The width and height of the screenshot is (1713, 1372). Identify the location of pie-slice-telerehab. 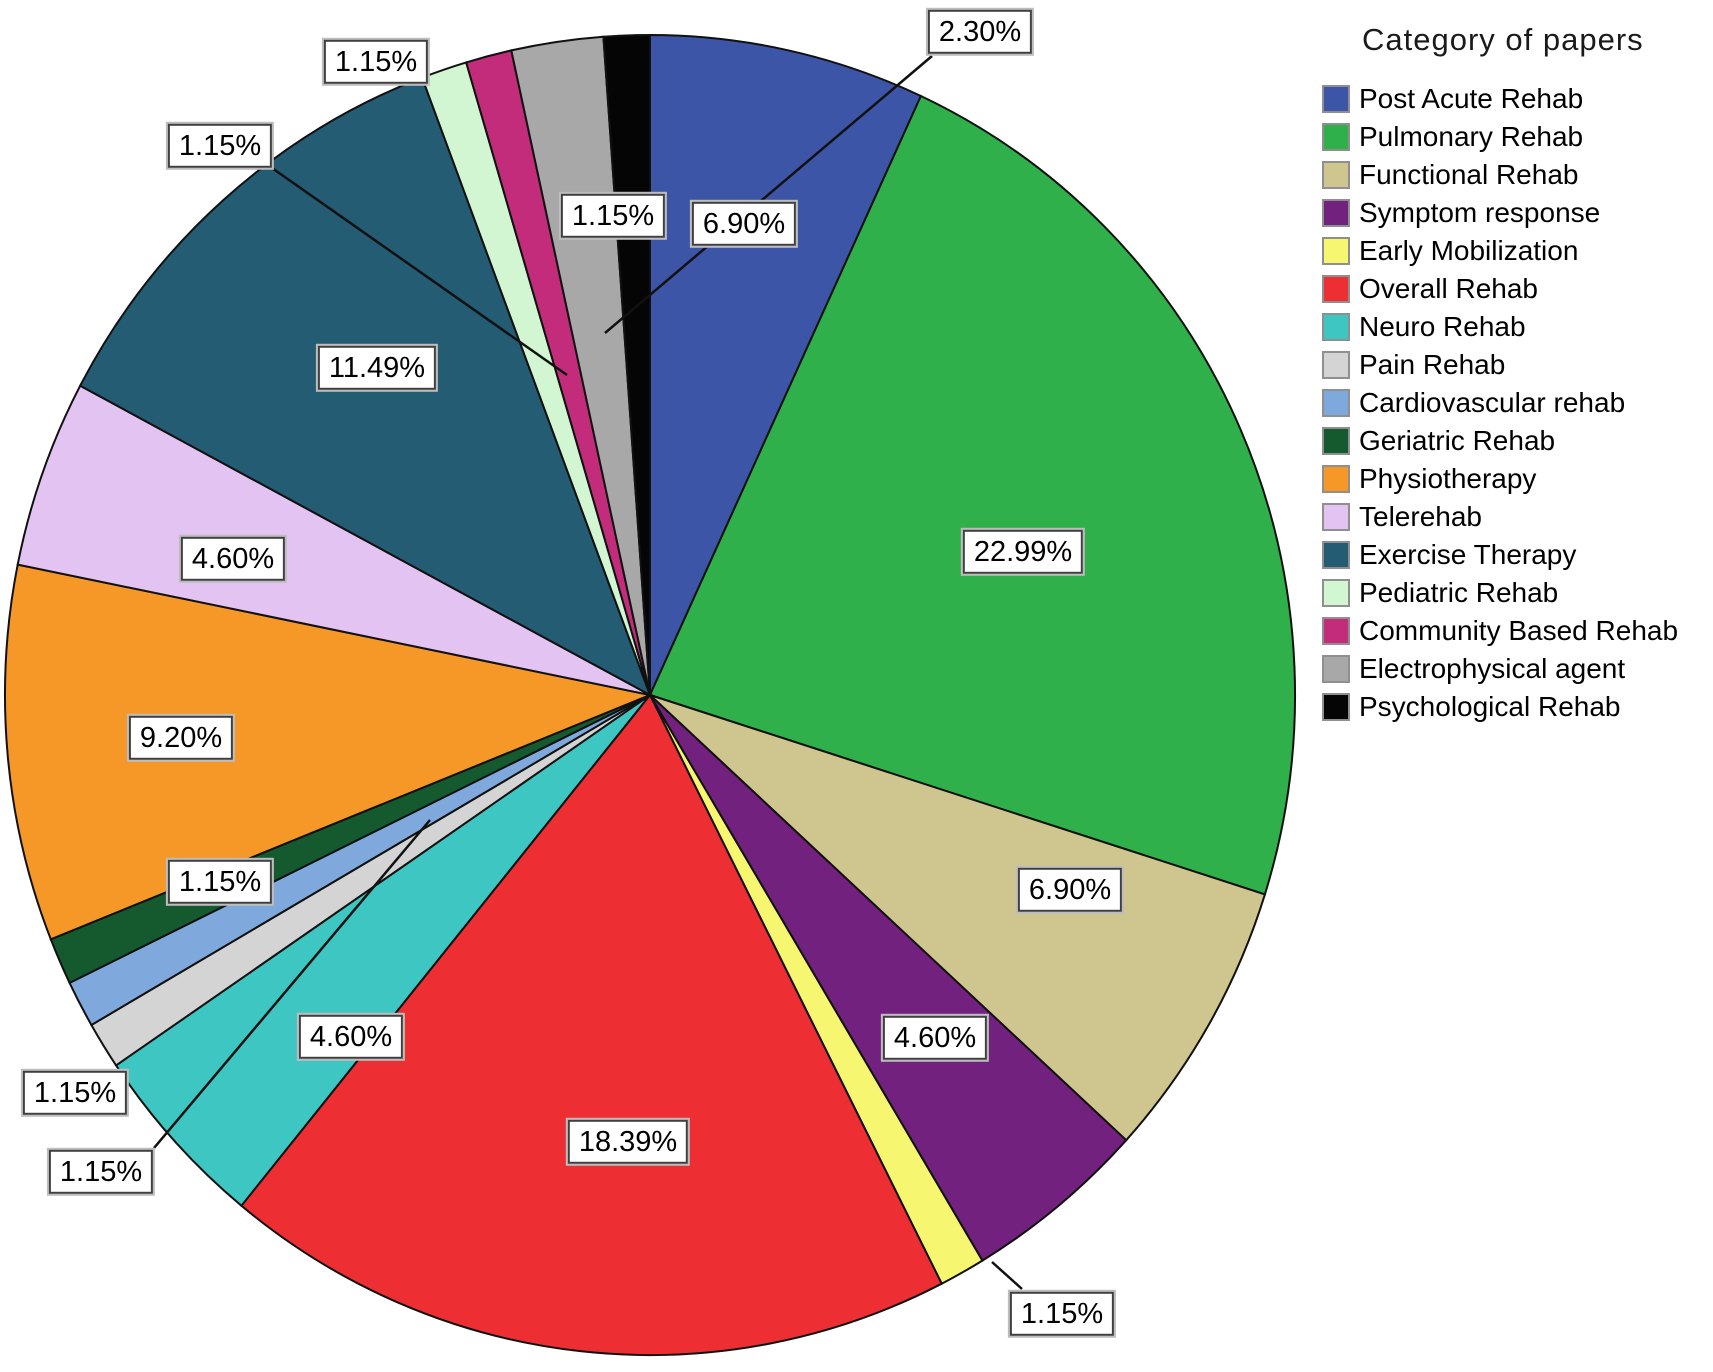
(333, 540).